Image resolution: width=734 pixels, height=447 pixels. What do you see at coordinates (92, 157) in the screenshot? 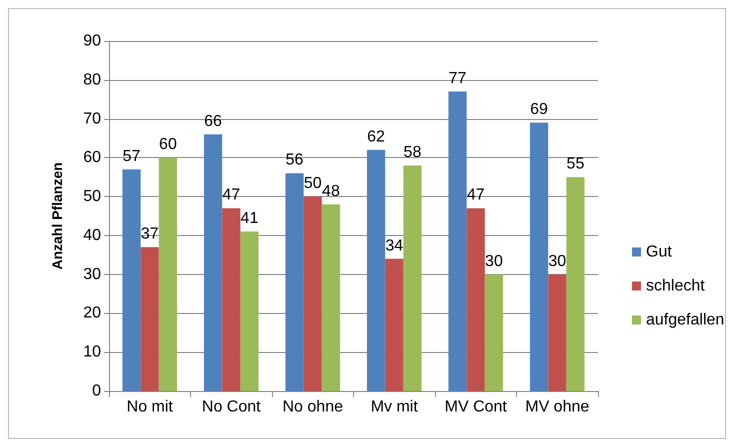
I see `y-tick-label: 60` at bounding box center [92, 157].